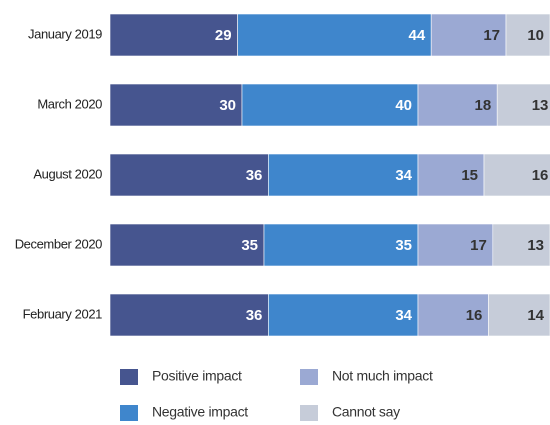 This screenshot has height=425, width=550. What do you see at coordinates (67, 173) in the screenshot?
I see `category-label: August 2020` at bounding box center [67, 173].